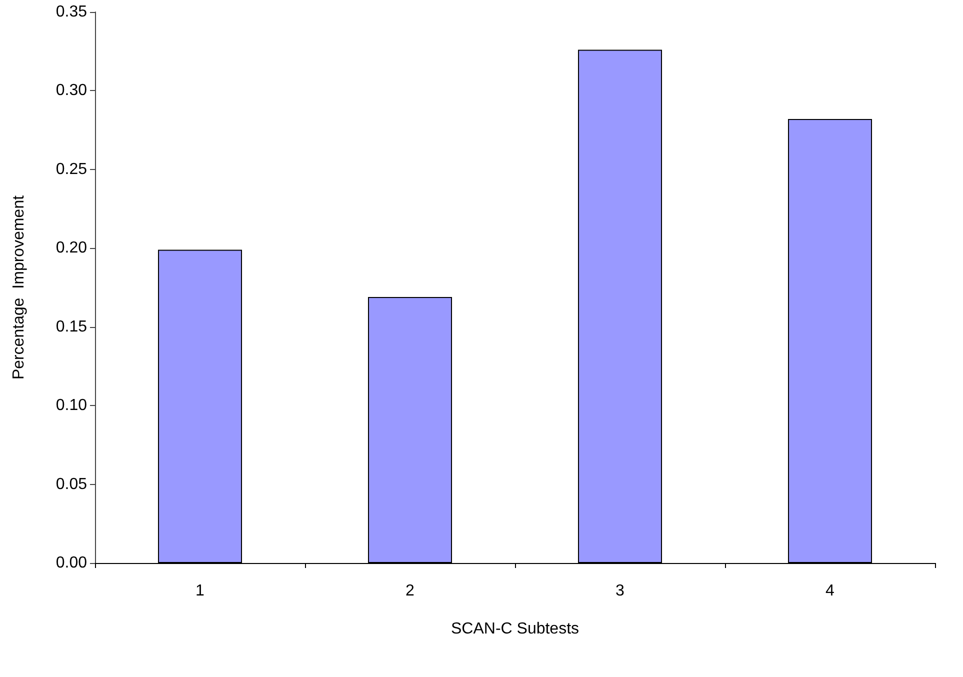 This screenshot has width=963, height=677. I want to click on x-tick-label: 4, so click(830, 591).